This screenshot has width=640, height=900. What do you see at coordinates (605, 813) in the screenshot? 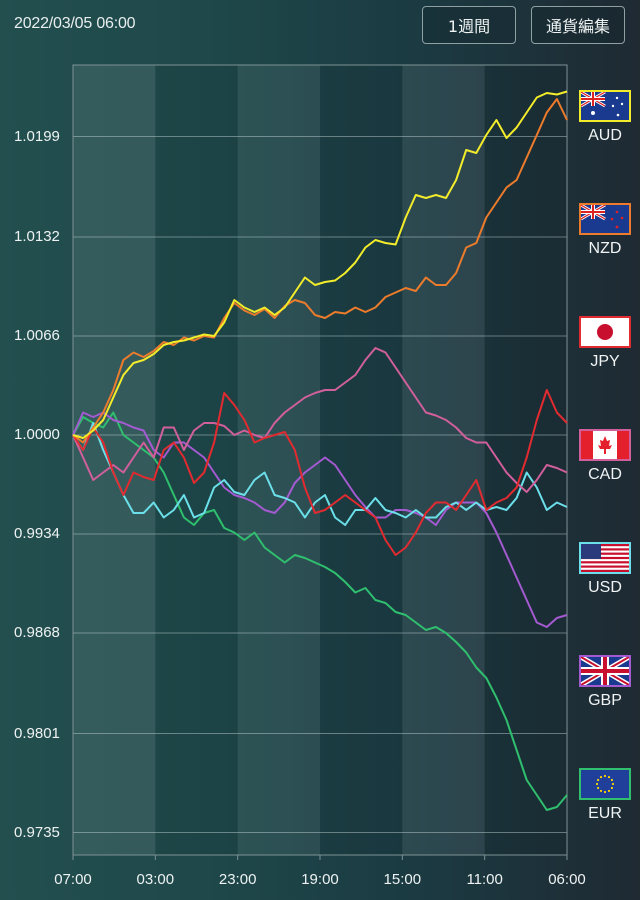
I see `legend-label-eur: EUR` at bounding box center [605, 813].